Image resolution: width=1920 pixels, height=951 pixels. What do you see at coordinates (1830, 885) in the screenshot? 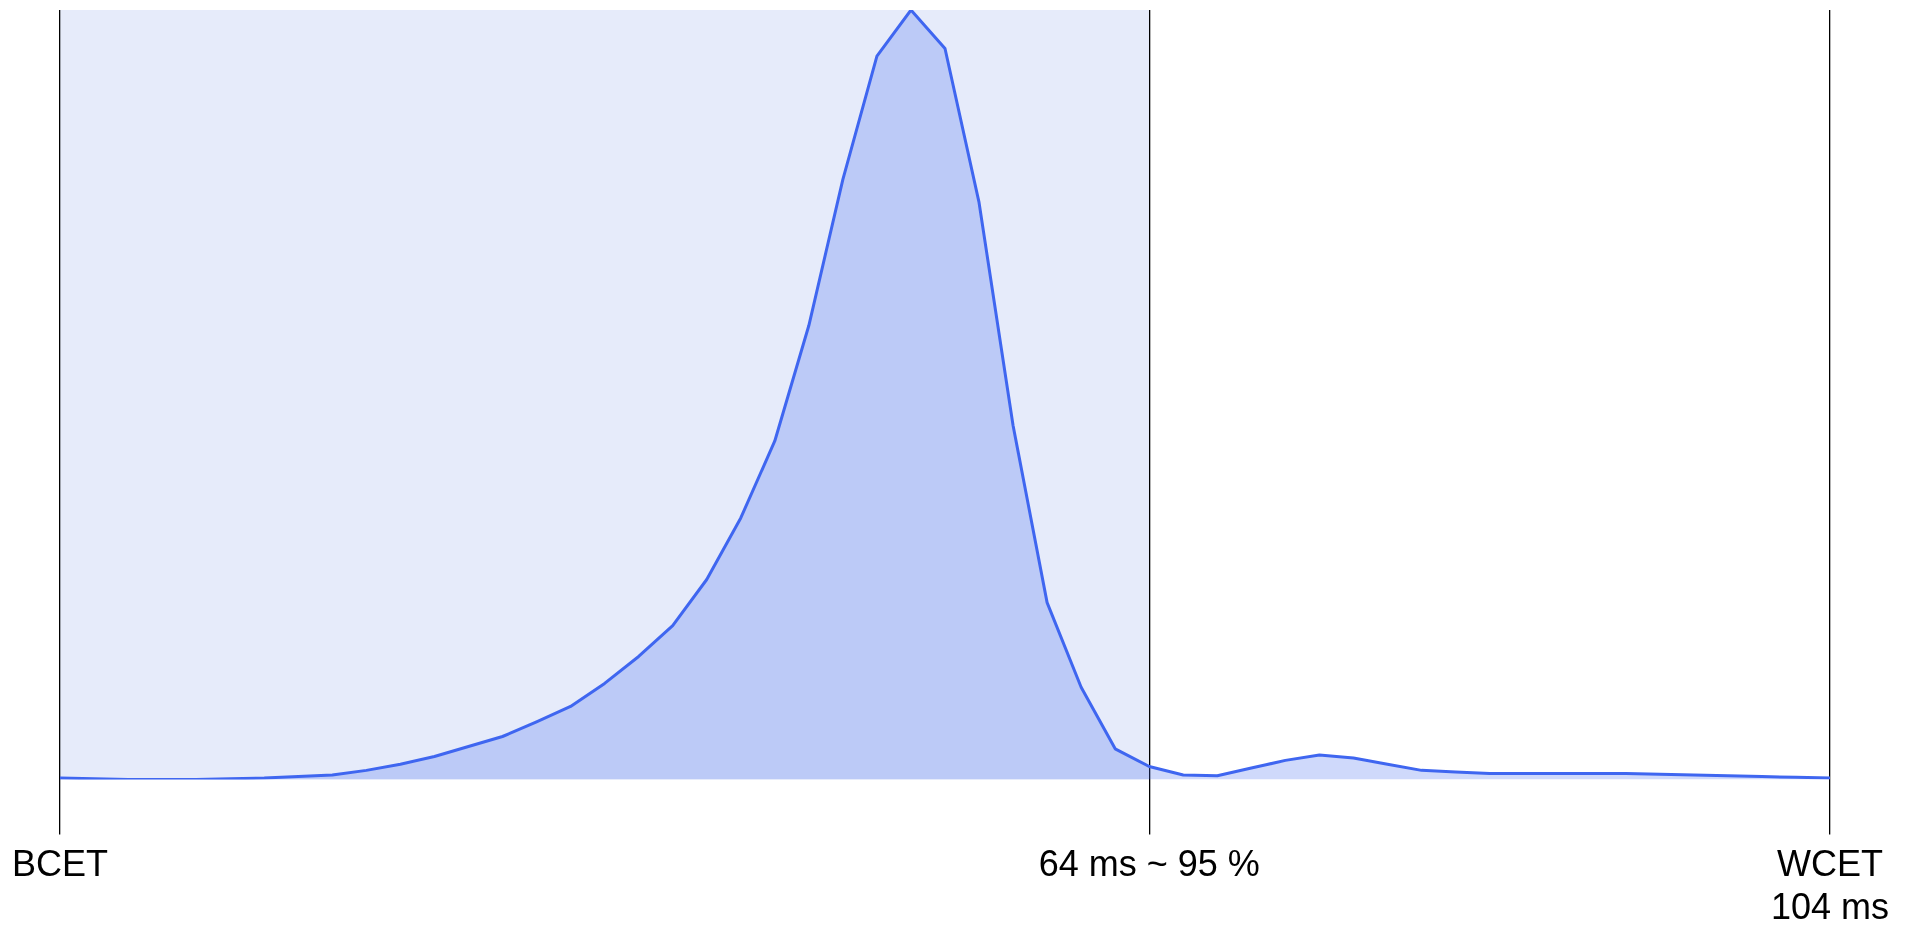
I see `x-tick-label: WCET 104 ms` at bounding box center [1830, 885].